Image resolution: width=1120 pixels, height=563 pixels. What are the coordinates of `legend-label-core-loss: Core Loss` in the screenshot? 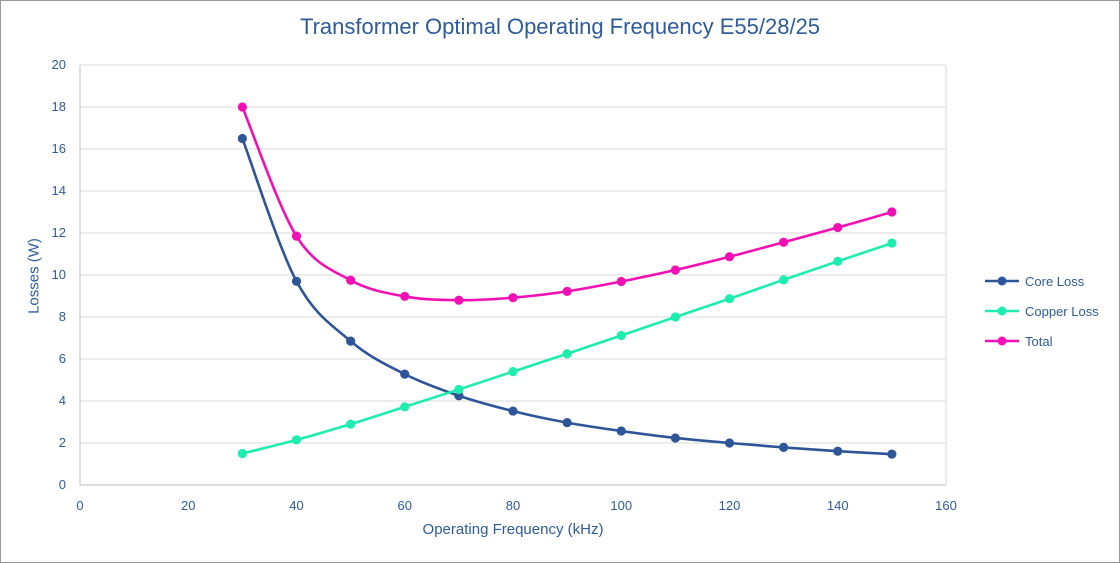 It's located at (1055, 281).